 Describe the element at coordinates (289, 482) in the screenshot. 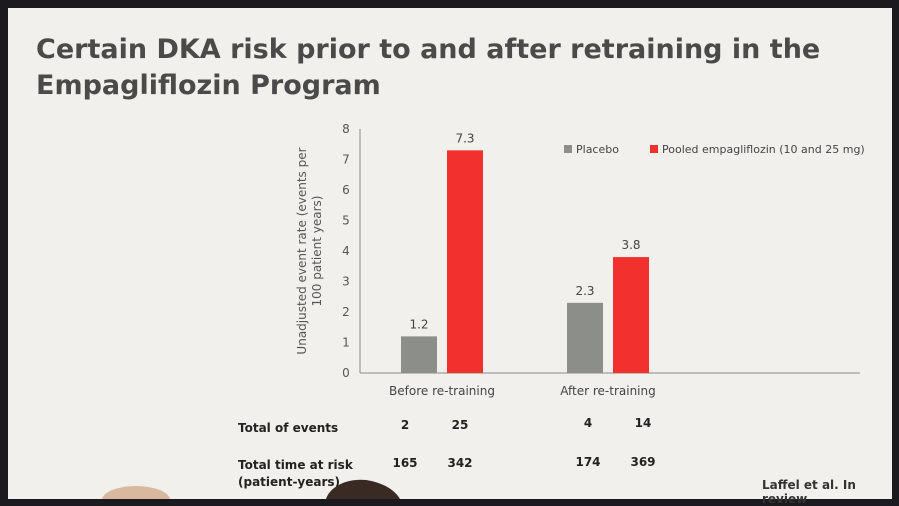

I see `table-row-label-patient-years: (patient-years)` at that location.